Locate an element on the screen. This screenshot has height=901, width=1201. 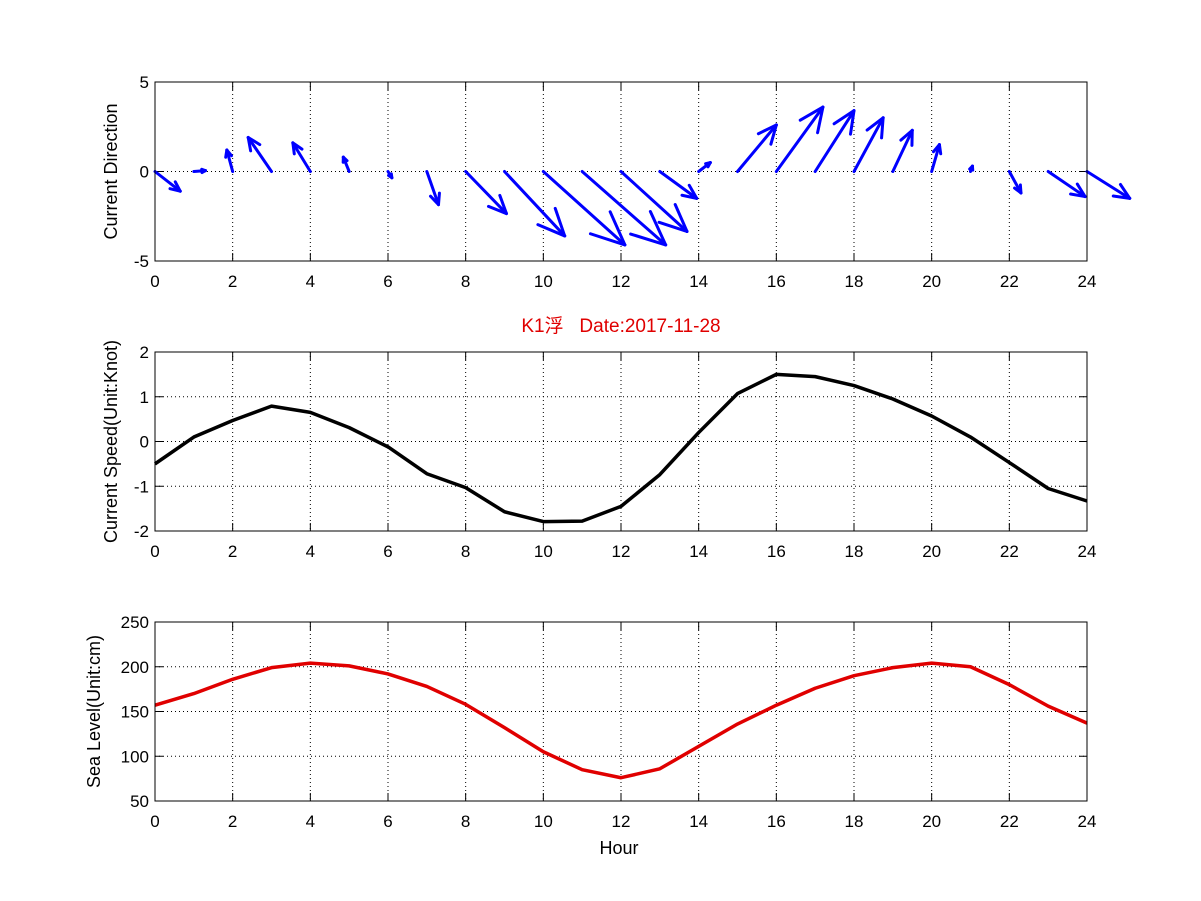
dir-x-tick-label: 18 is located at coordinates (854, 281).